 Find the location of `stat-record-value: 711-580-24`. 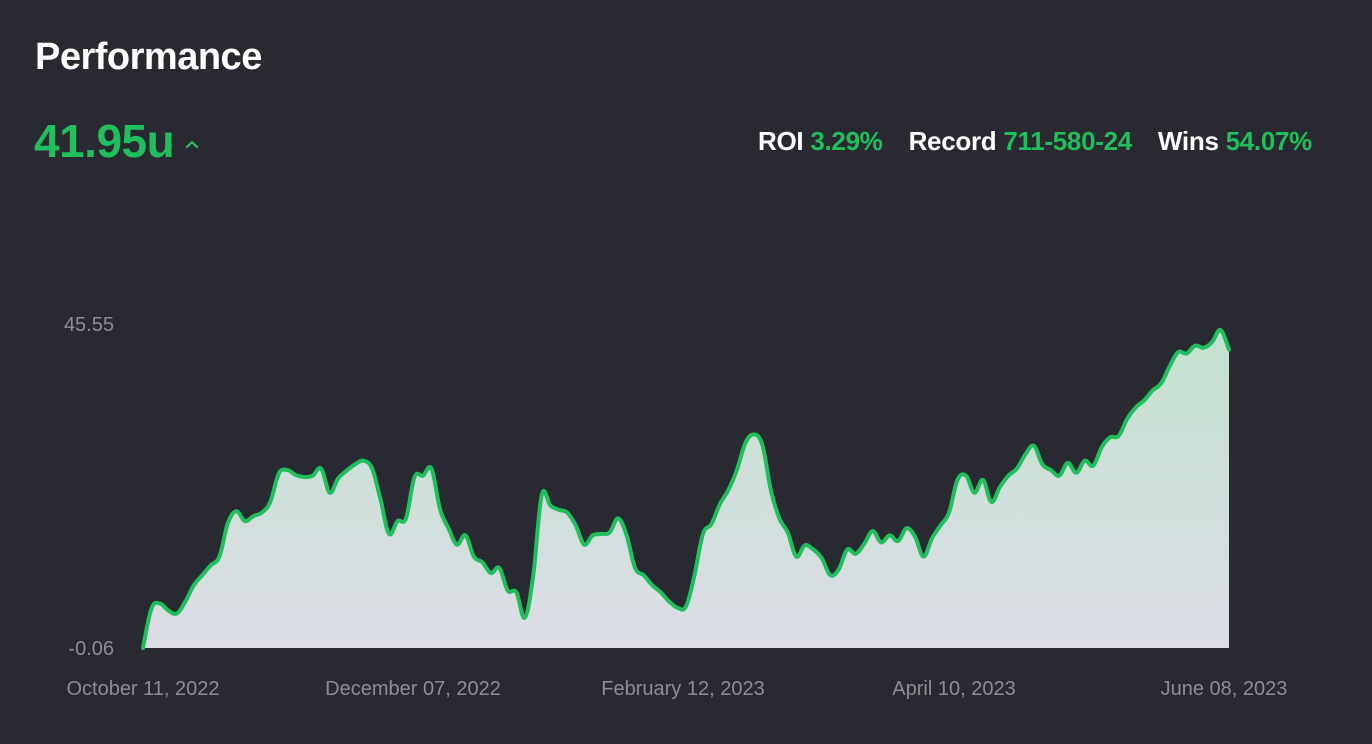

stat-record-value: 711-580-24 is located at coordinates (1067, 141).